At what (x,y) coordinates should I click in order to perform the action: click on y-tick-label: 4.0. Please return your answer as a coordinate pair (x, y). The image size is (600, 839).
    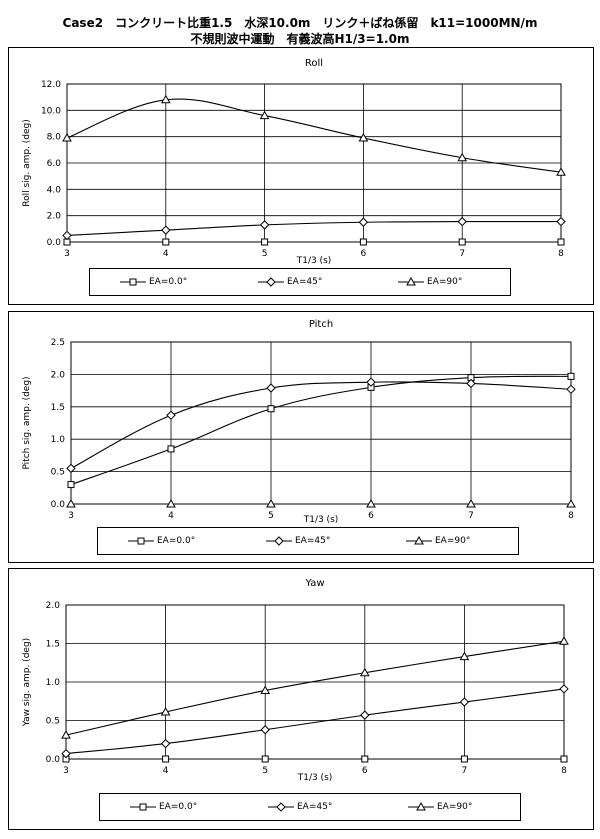
    Looking at the image, I should click on (54, 190).